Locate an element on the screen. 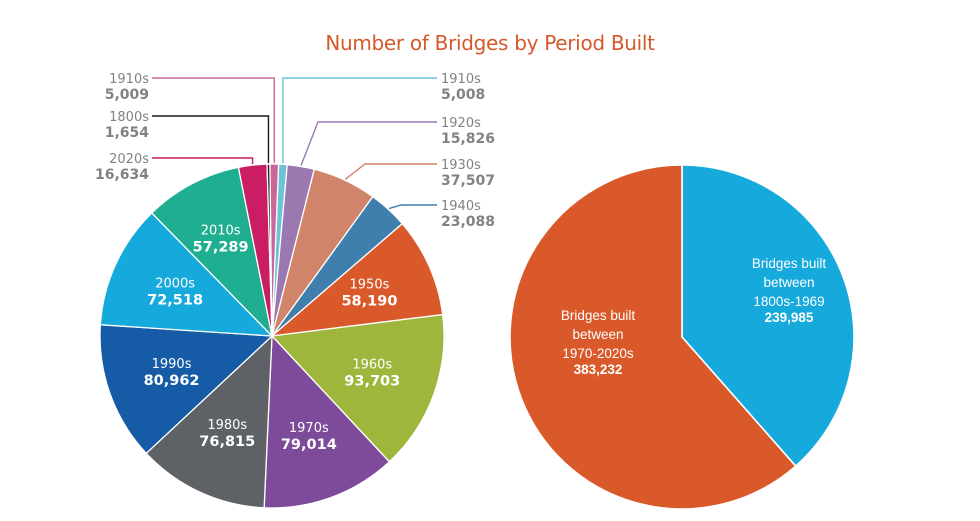 The width and height of the screenshot is (980, 521). slice-label-period: 2000s is located at coordinates (175, 283).